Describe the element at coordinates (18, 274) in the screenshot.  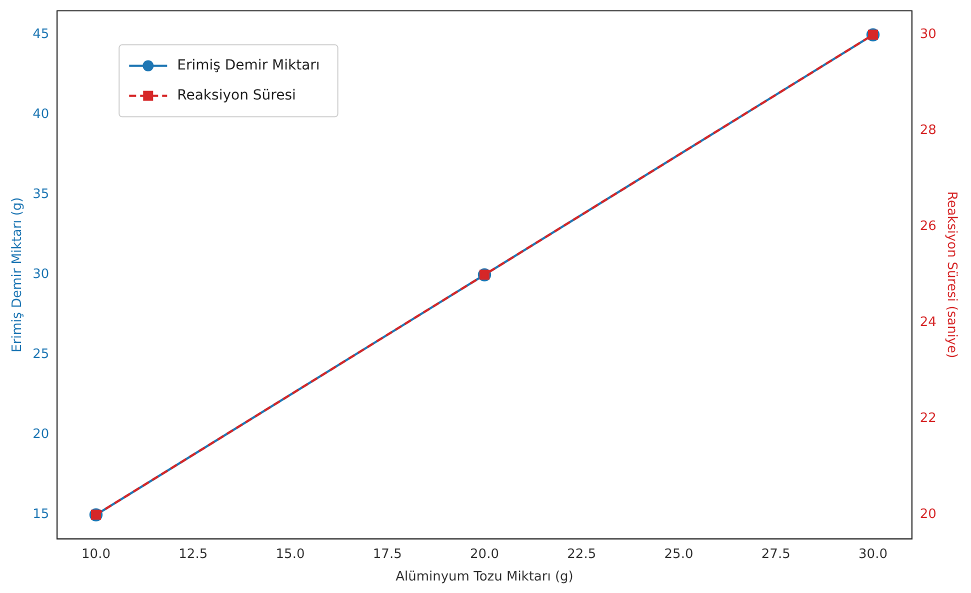
I see `y-axis-title: Erimiş Demir Miktarı (g)` at that location.